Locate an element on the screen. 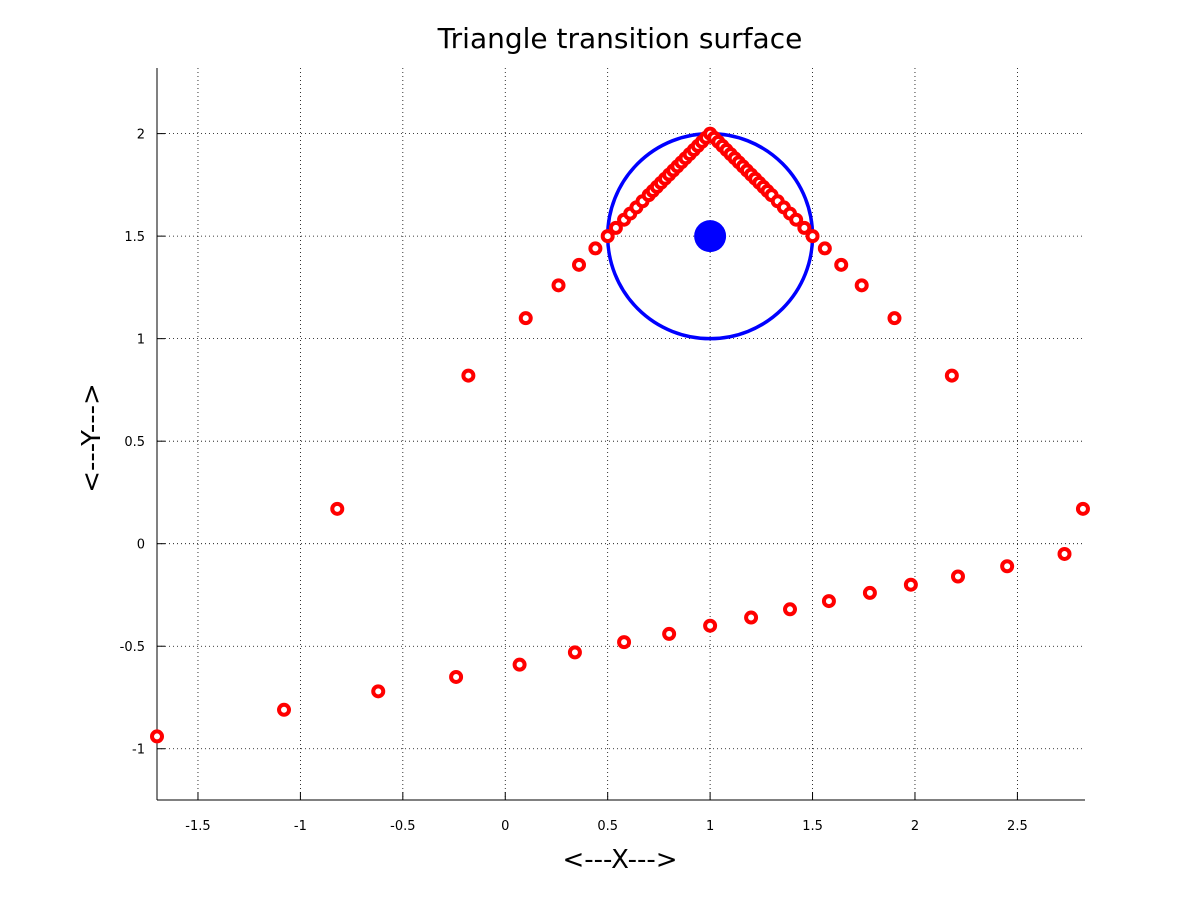 The height and width of the screenshot is (900, 1200). y-tick-label: -1 is located at coordinates (138, 750).